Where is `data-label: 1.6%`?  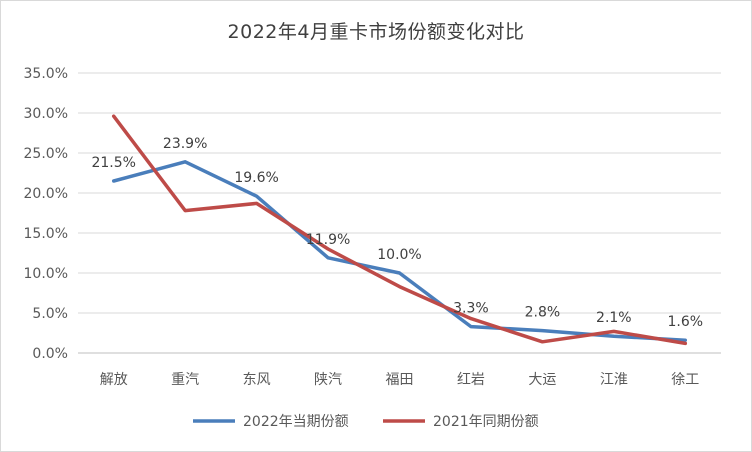
data-label: 1.6% is located at coordinates (685, 322).